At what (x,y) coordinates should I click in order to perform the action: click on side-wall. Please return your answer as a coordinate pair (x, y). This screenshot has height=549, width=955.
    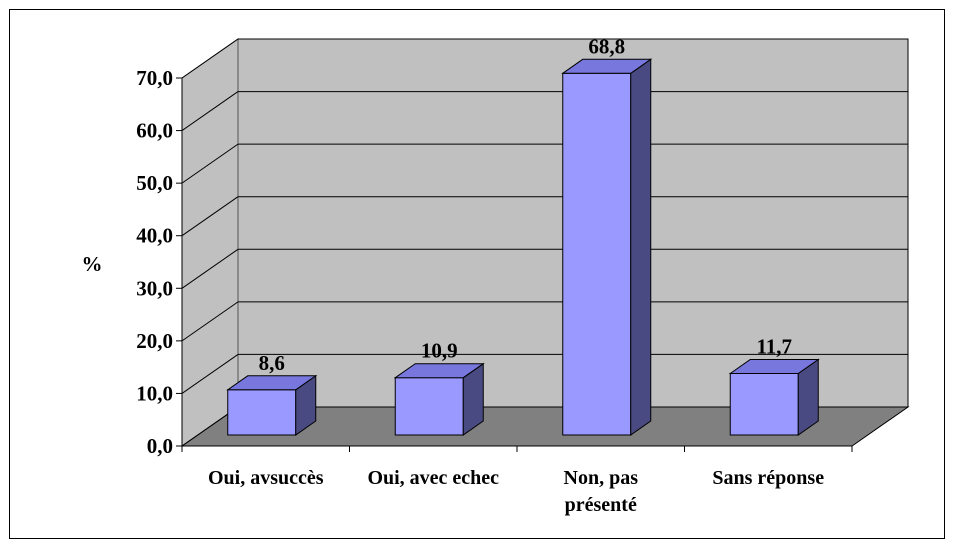
    Looking at the image, I should click on (210, 242).